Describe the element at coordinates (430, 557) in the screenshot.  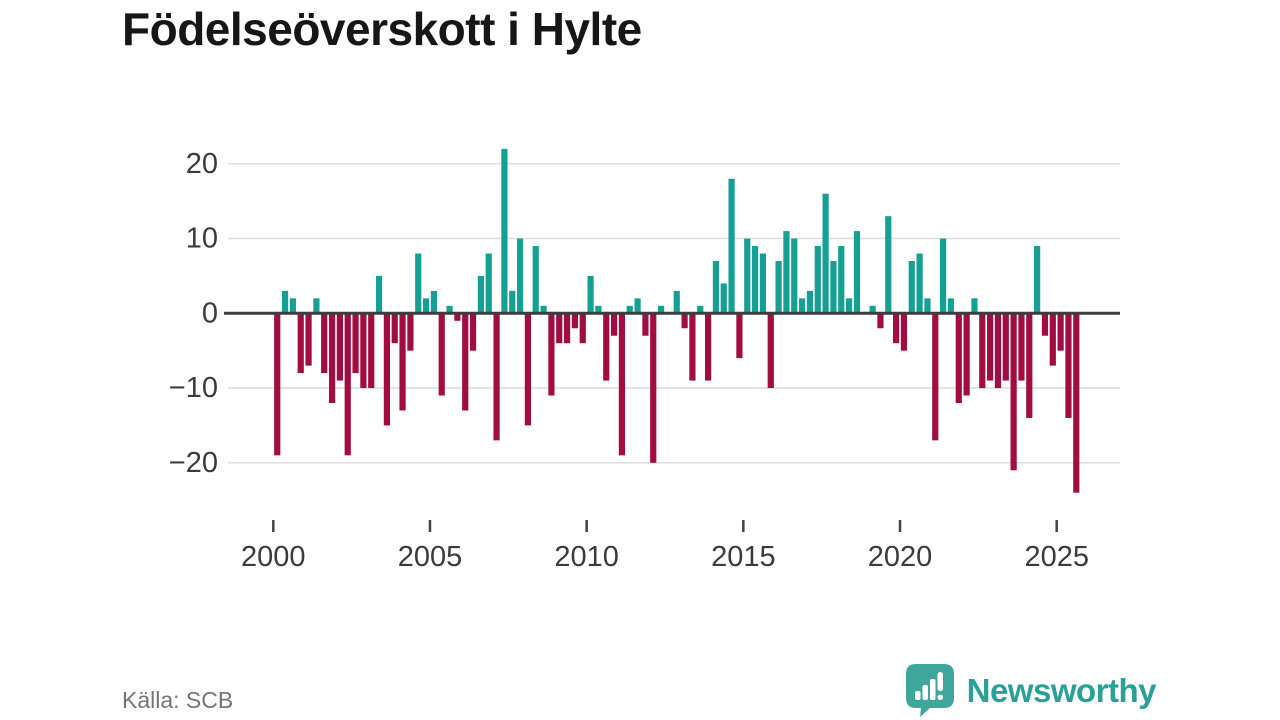
I see `x-tick-label: 2005` at that location.